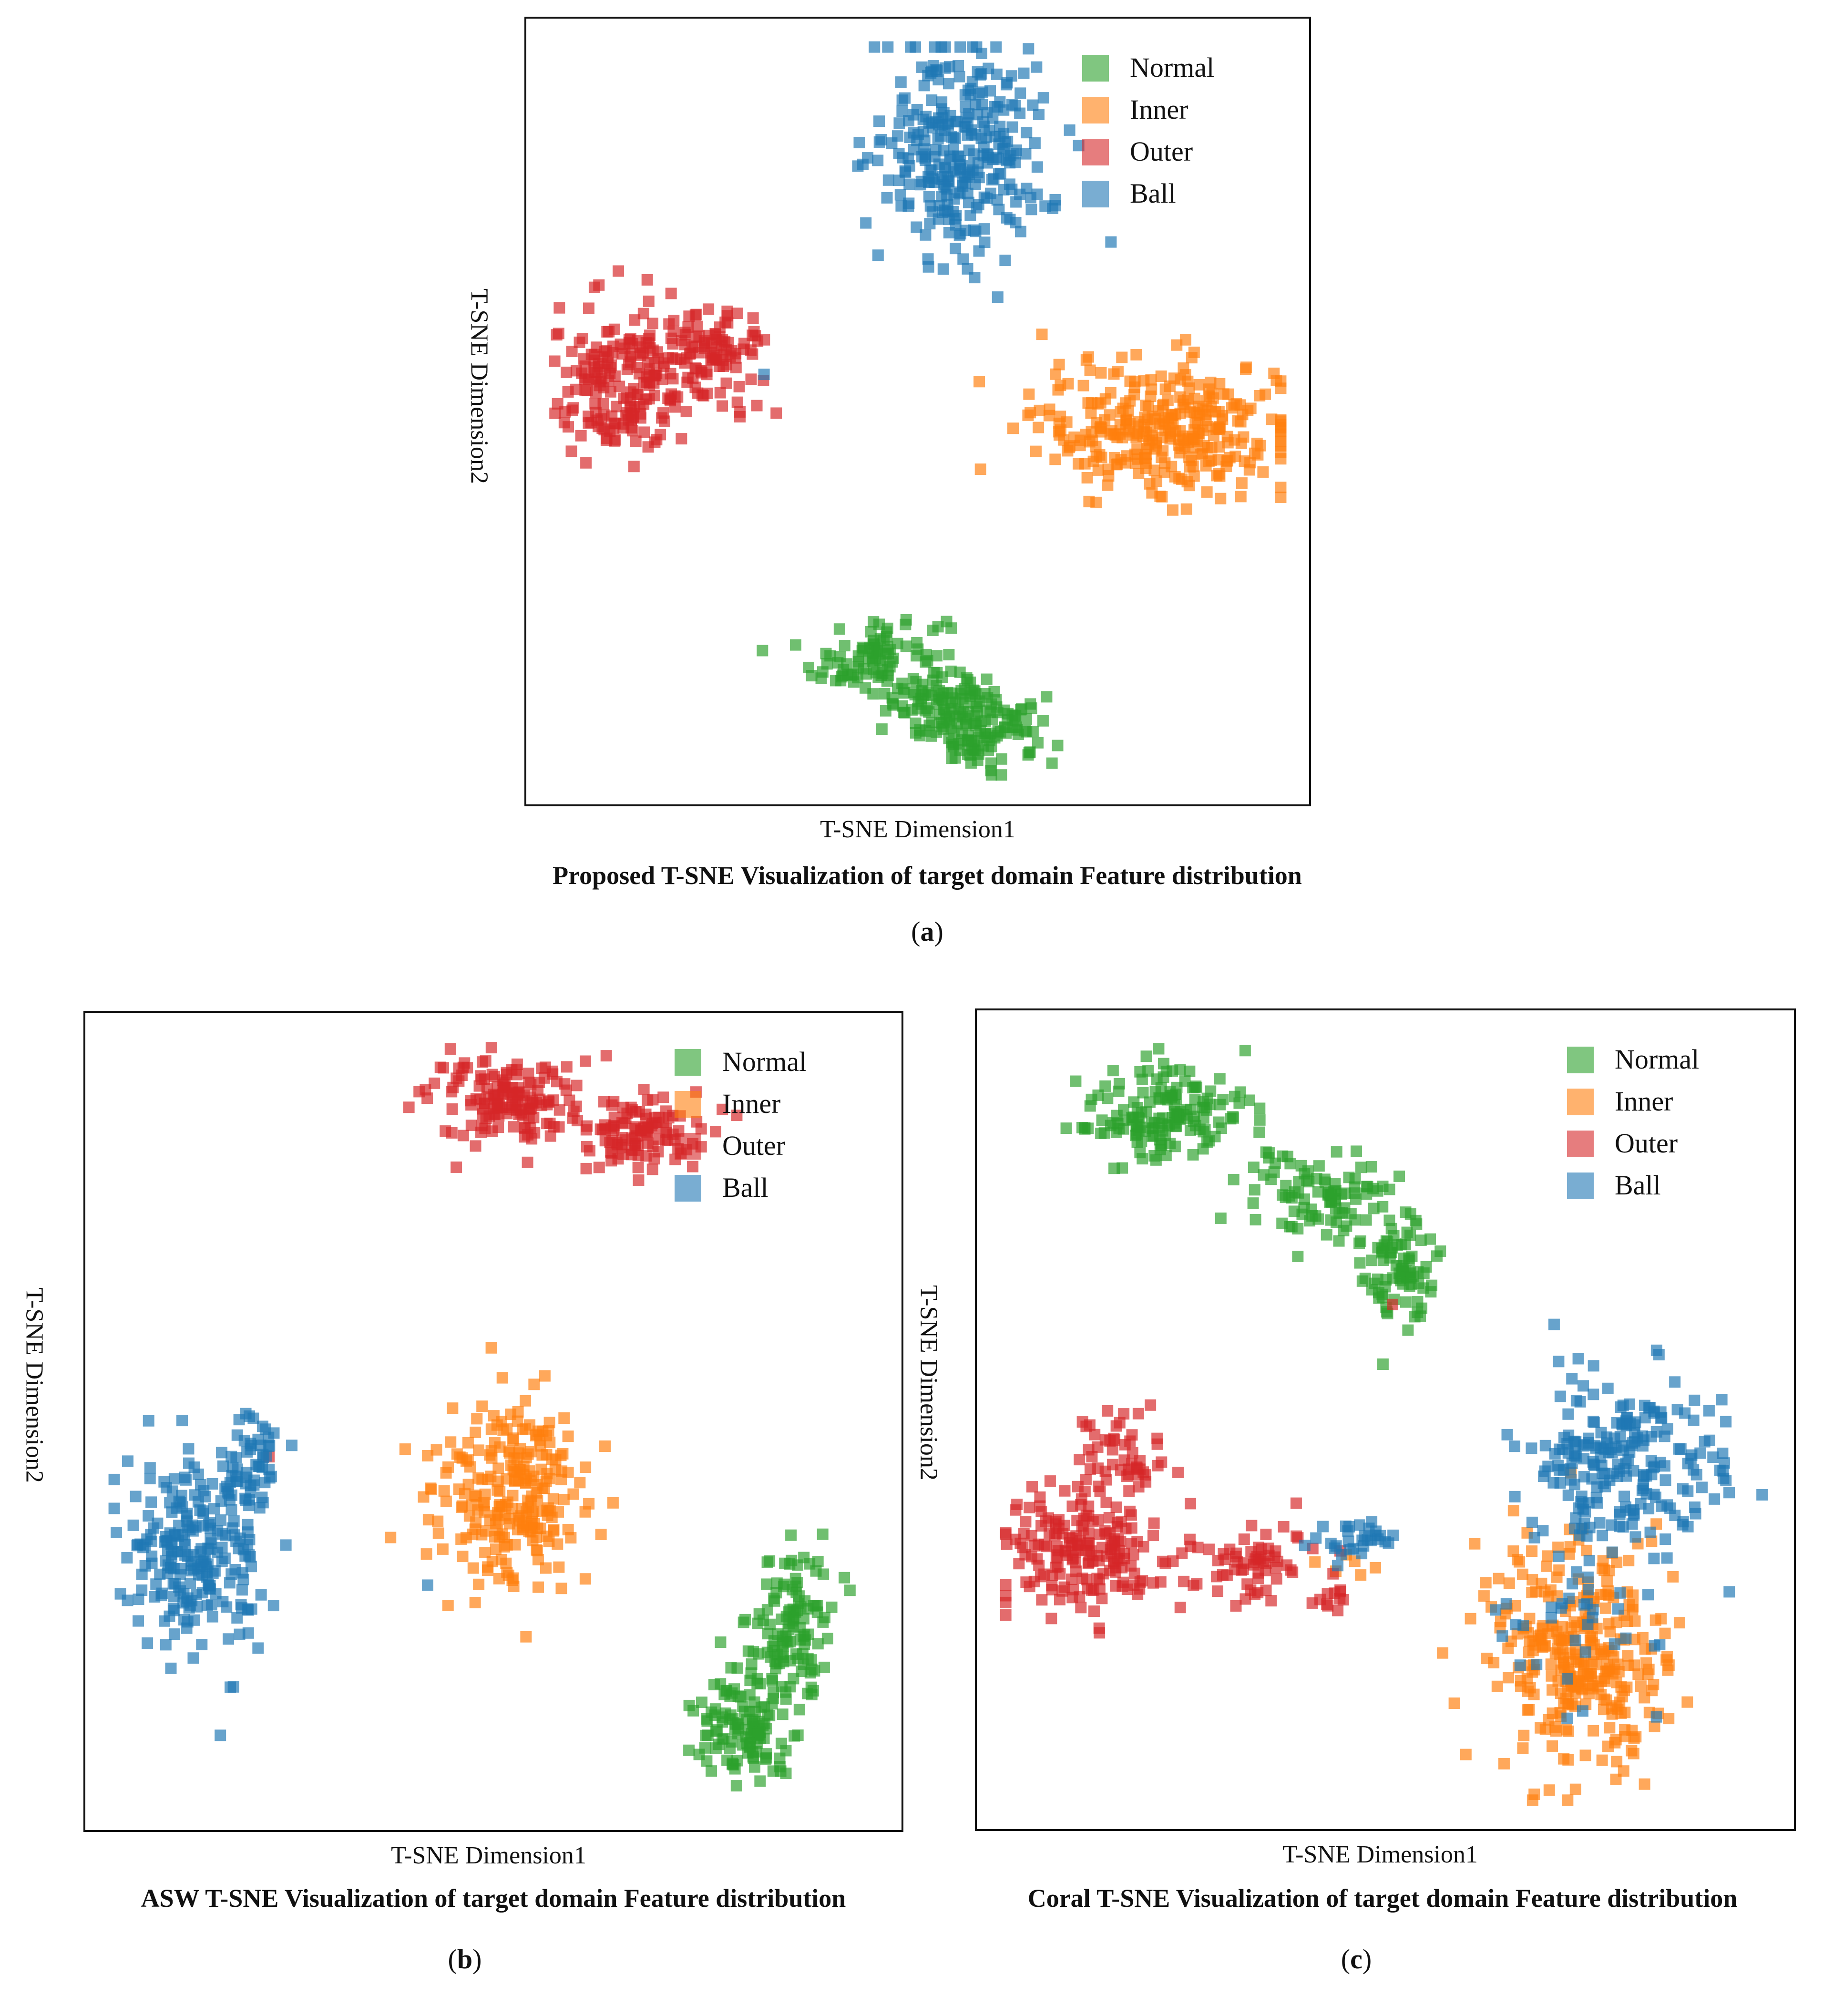 This screenshot has height=2016, width=1844. What do you see at coordinates (1161, 151) in the screenshot?
I see `legend-label-outer: Outer` at bounding box center [1161, 151].